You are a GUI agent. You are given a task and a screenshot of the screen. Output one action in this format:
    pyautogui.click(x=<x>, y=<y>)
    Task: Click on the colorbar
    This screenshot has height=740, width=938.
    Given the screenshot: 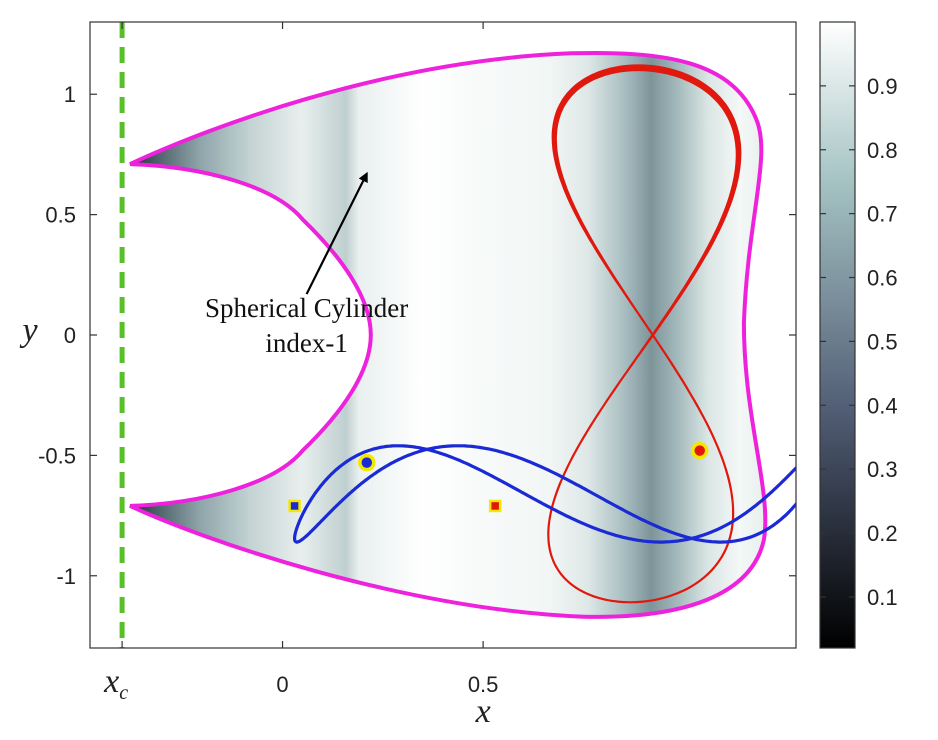 What is the action you would take?
    pyautogui.click(x=837, y=335)
    